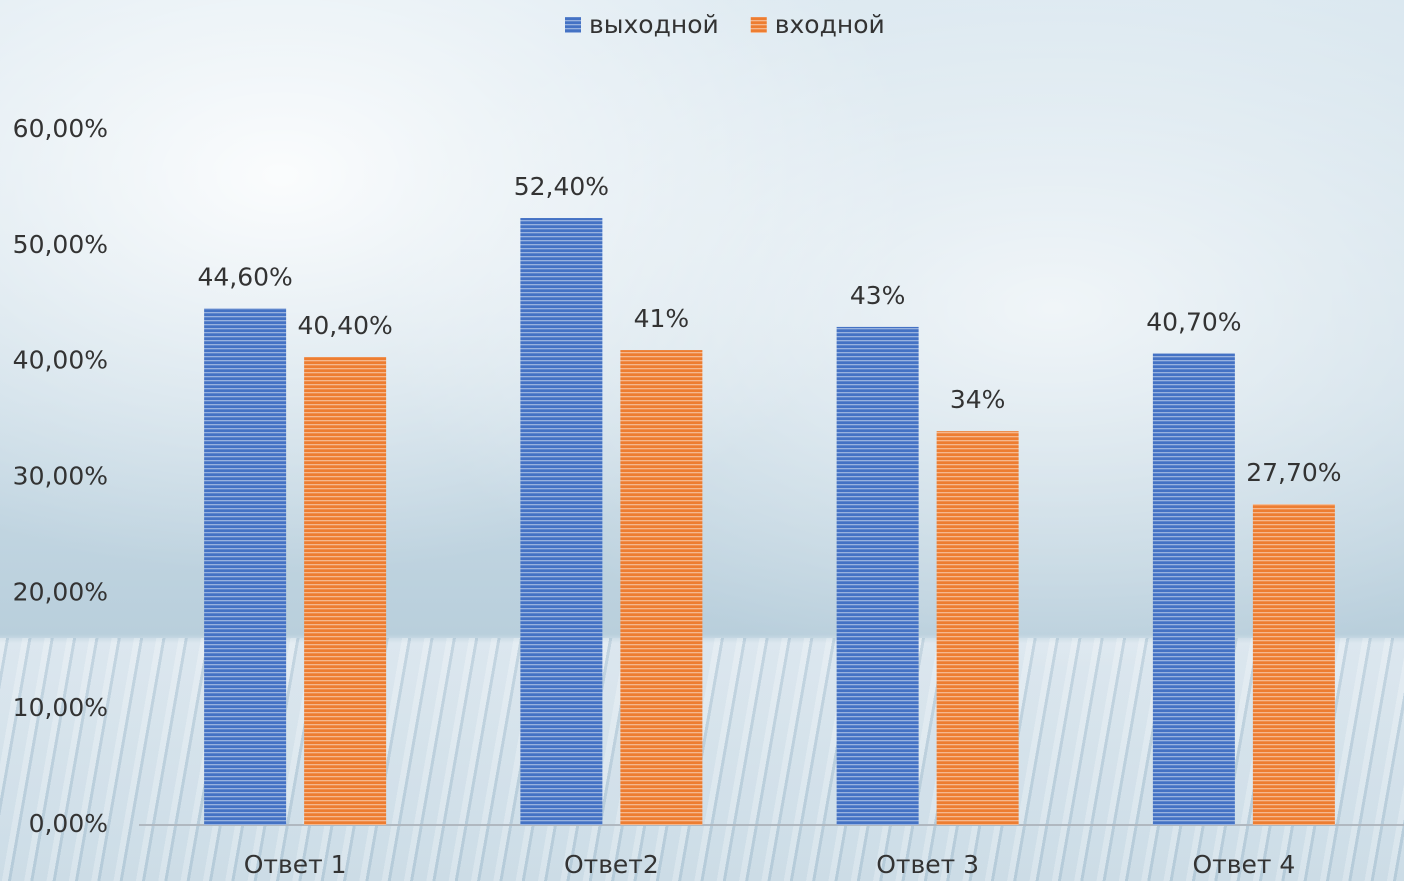 The height and width of the screenshot is (881, 1404). Describe the element at coordinates (878, 295) in the screenshot. I see `value-label: 43%` at that location.